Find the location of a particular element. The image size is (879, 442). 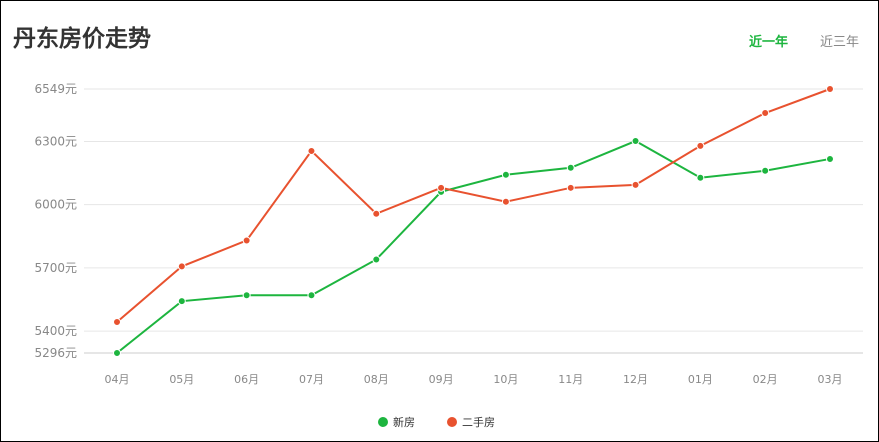

legend-label: 新房 is located at coordinates (404, 422).